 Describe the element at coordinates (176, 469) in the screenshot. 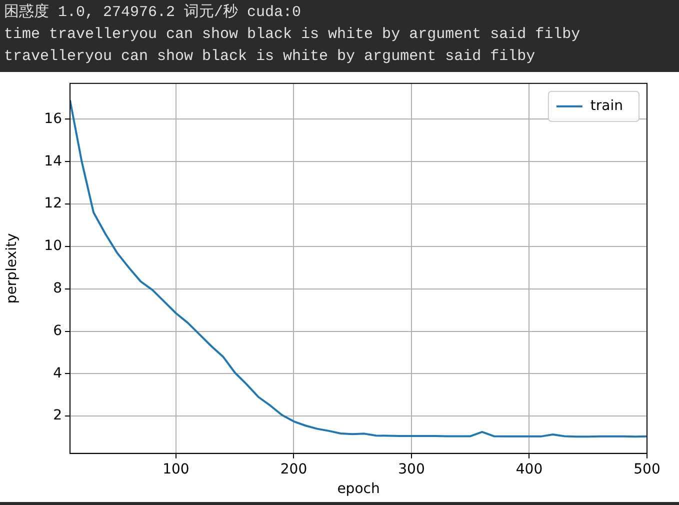

I see `x-tick-label: 100` at that location.